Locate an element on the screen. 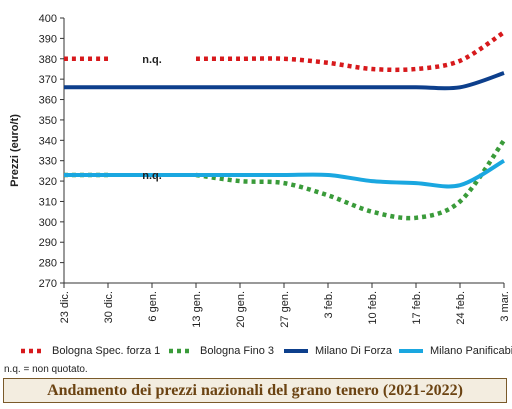 This screenshot has height=409, width=512. legend-label: Bologna Spec. forza 1 is located at coordinates (106, 351).